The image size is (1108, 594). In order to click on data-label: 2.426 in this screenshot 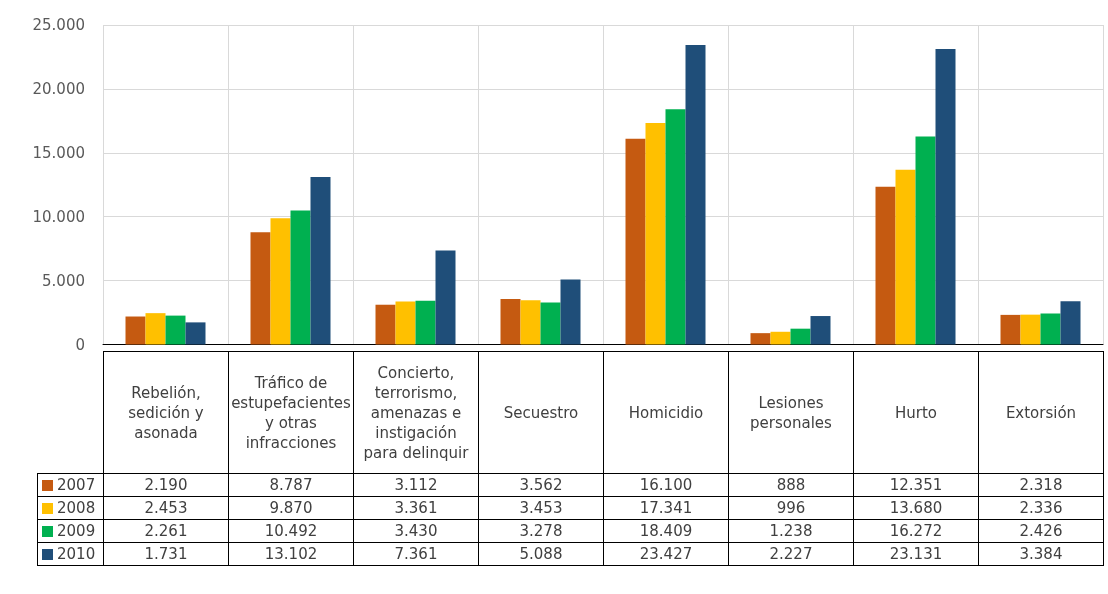, I will do `click(1041, 531)`.